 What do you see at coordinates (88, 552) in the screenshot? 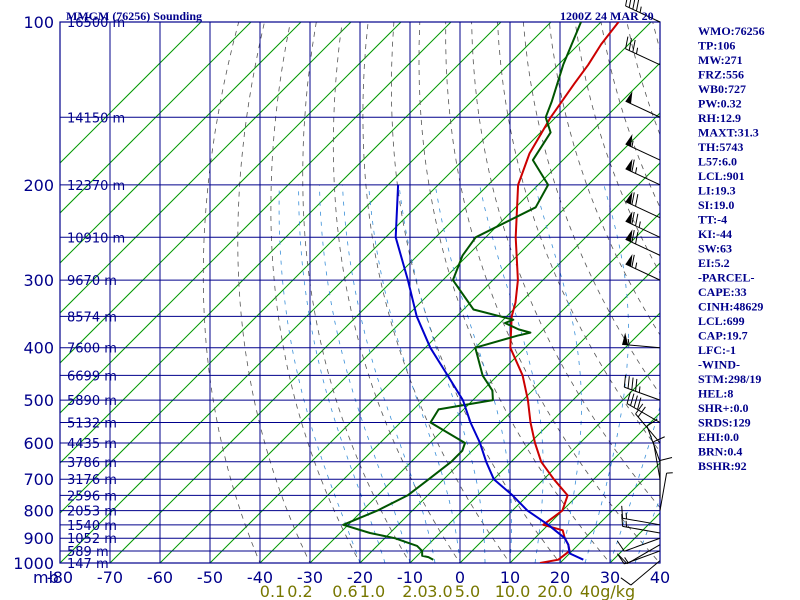
I see `height-label: 589 m` at bounding box center [88, 552].